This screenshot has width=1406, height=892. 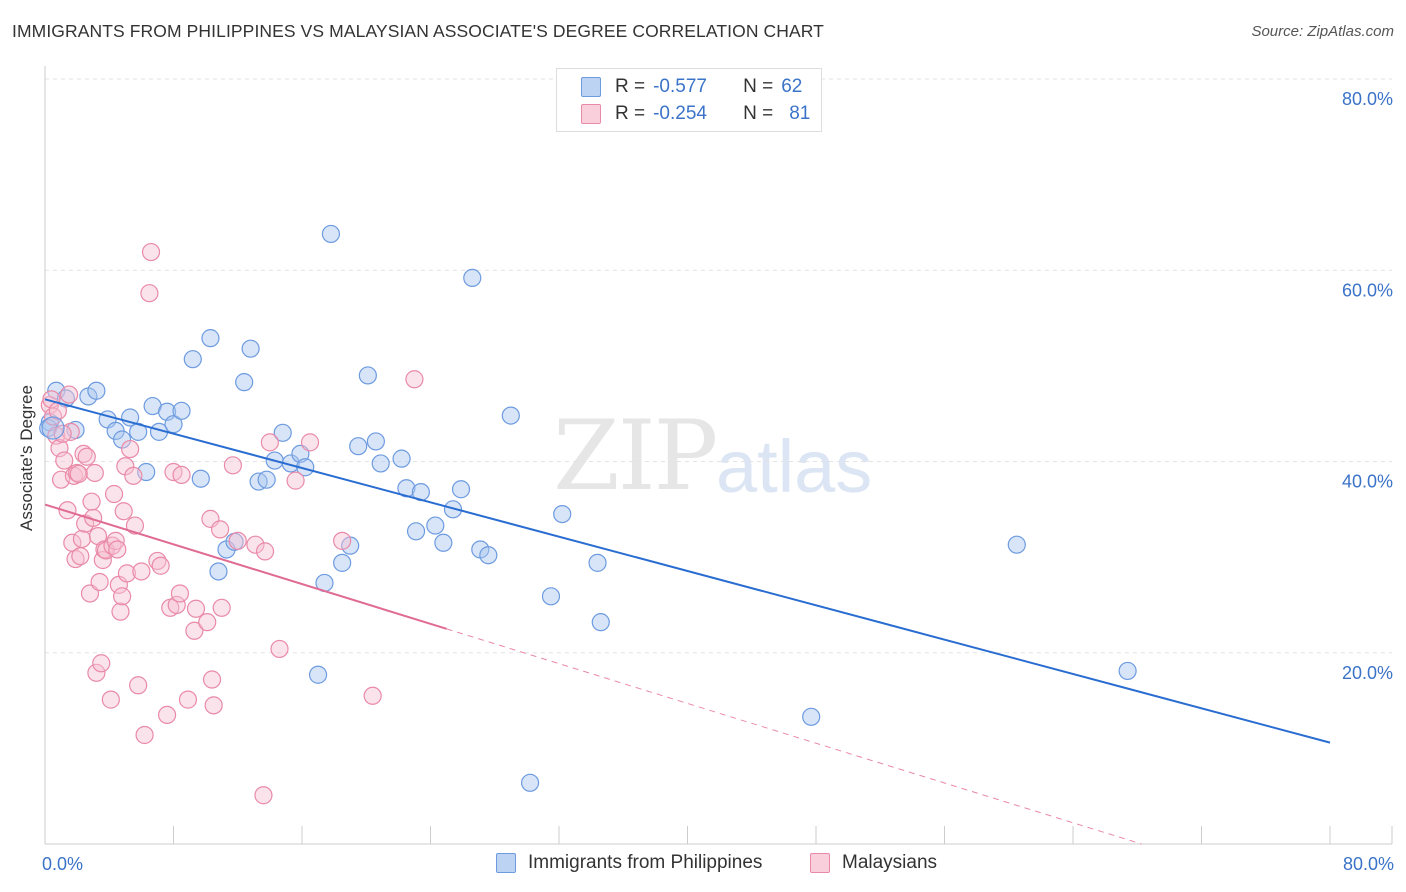 What do you see at coordinates (800, 113) in the screenshot?
I see `legend-n-value: 81` at bounding box center [800, 113].